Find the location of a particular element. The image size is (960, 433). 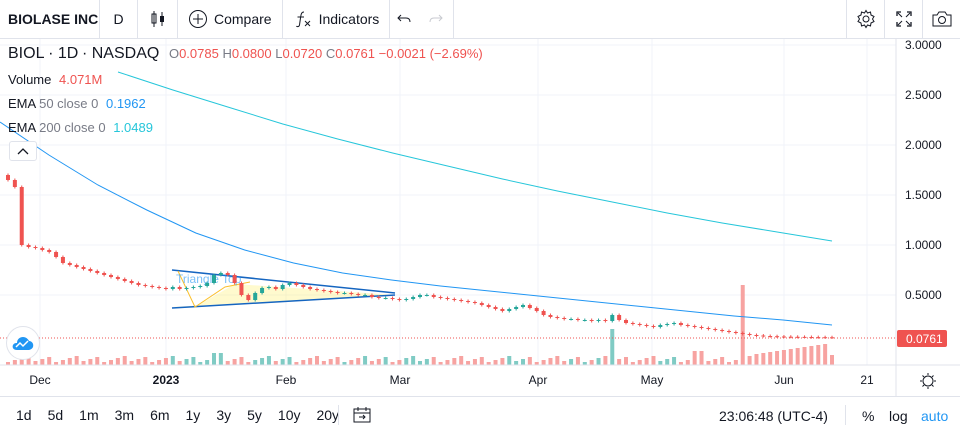

ema200-legend: EMA 200 close 0 1.0489 is located at coordinates (80, 127).